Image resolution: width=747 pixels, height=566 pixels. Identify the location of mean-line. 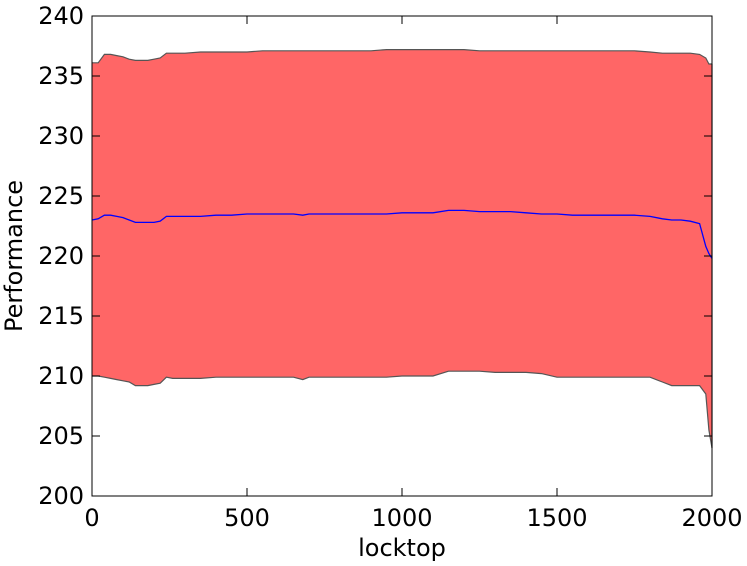
(402, 234).